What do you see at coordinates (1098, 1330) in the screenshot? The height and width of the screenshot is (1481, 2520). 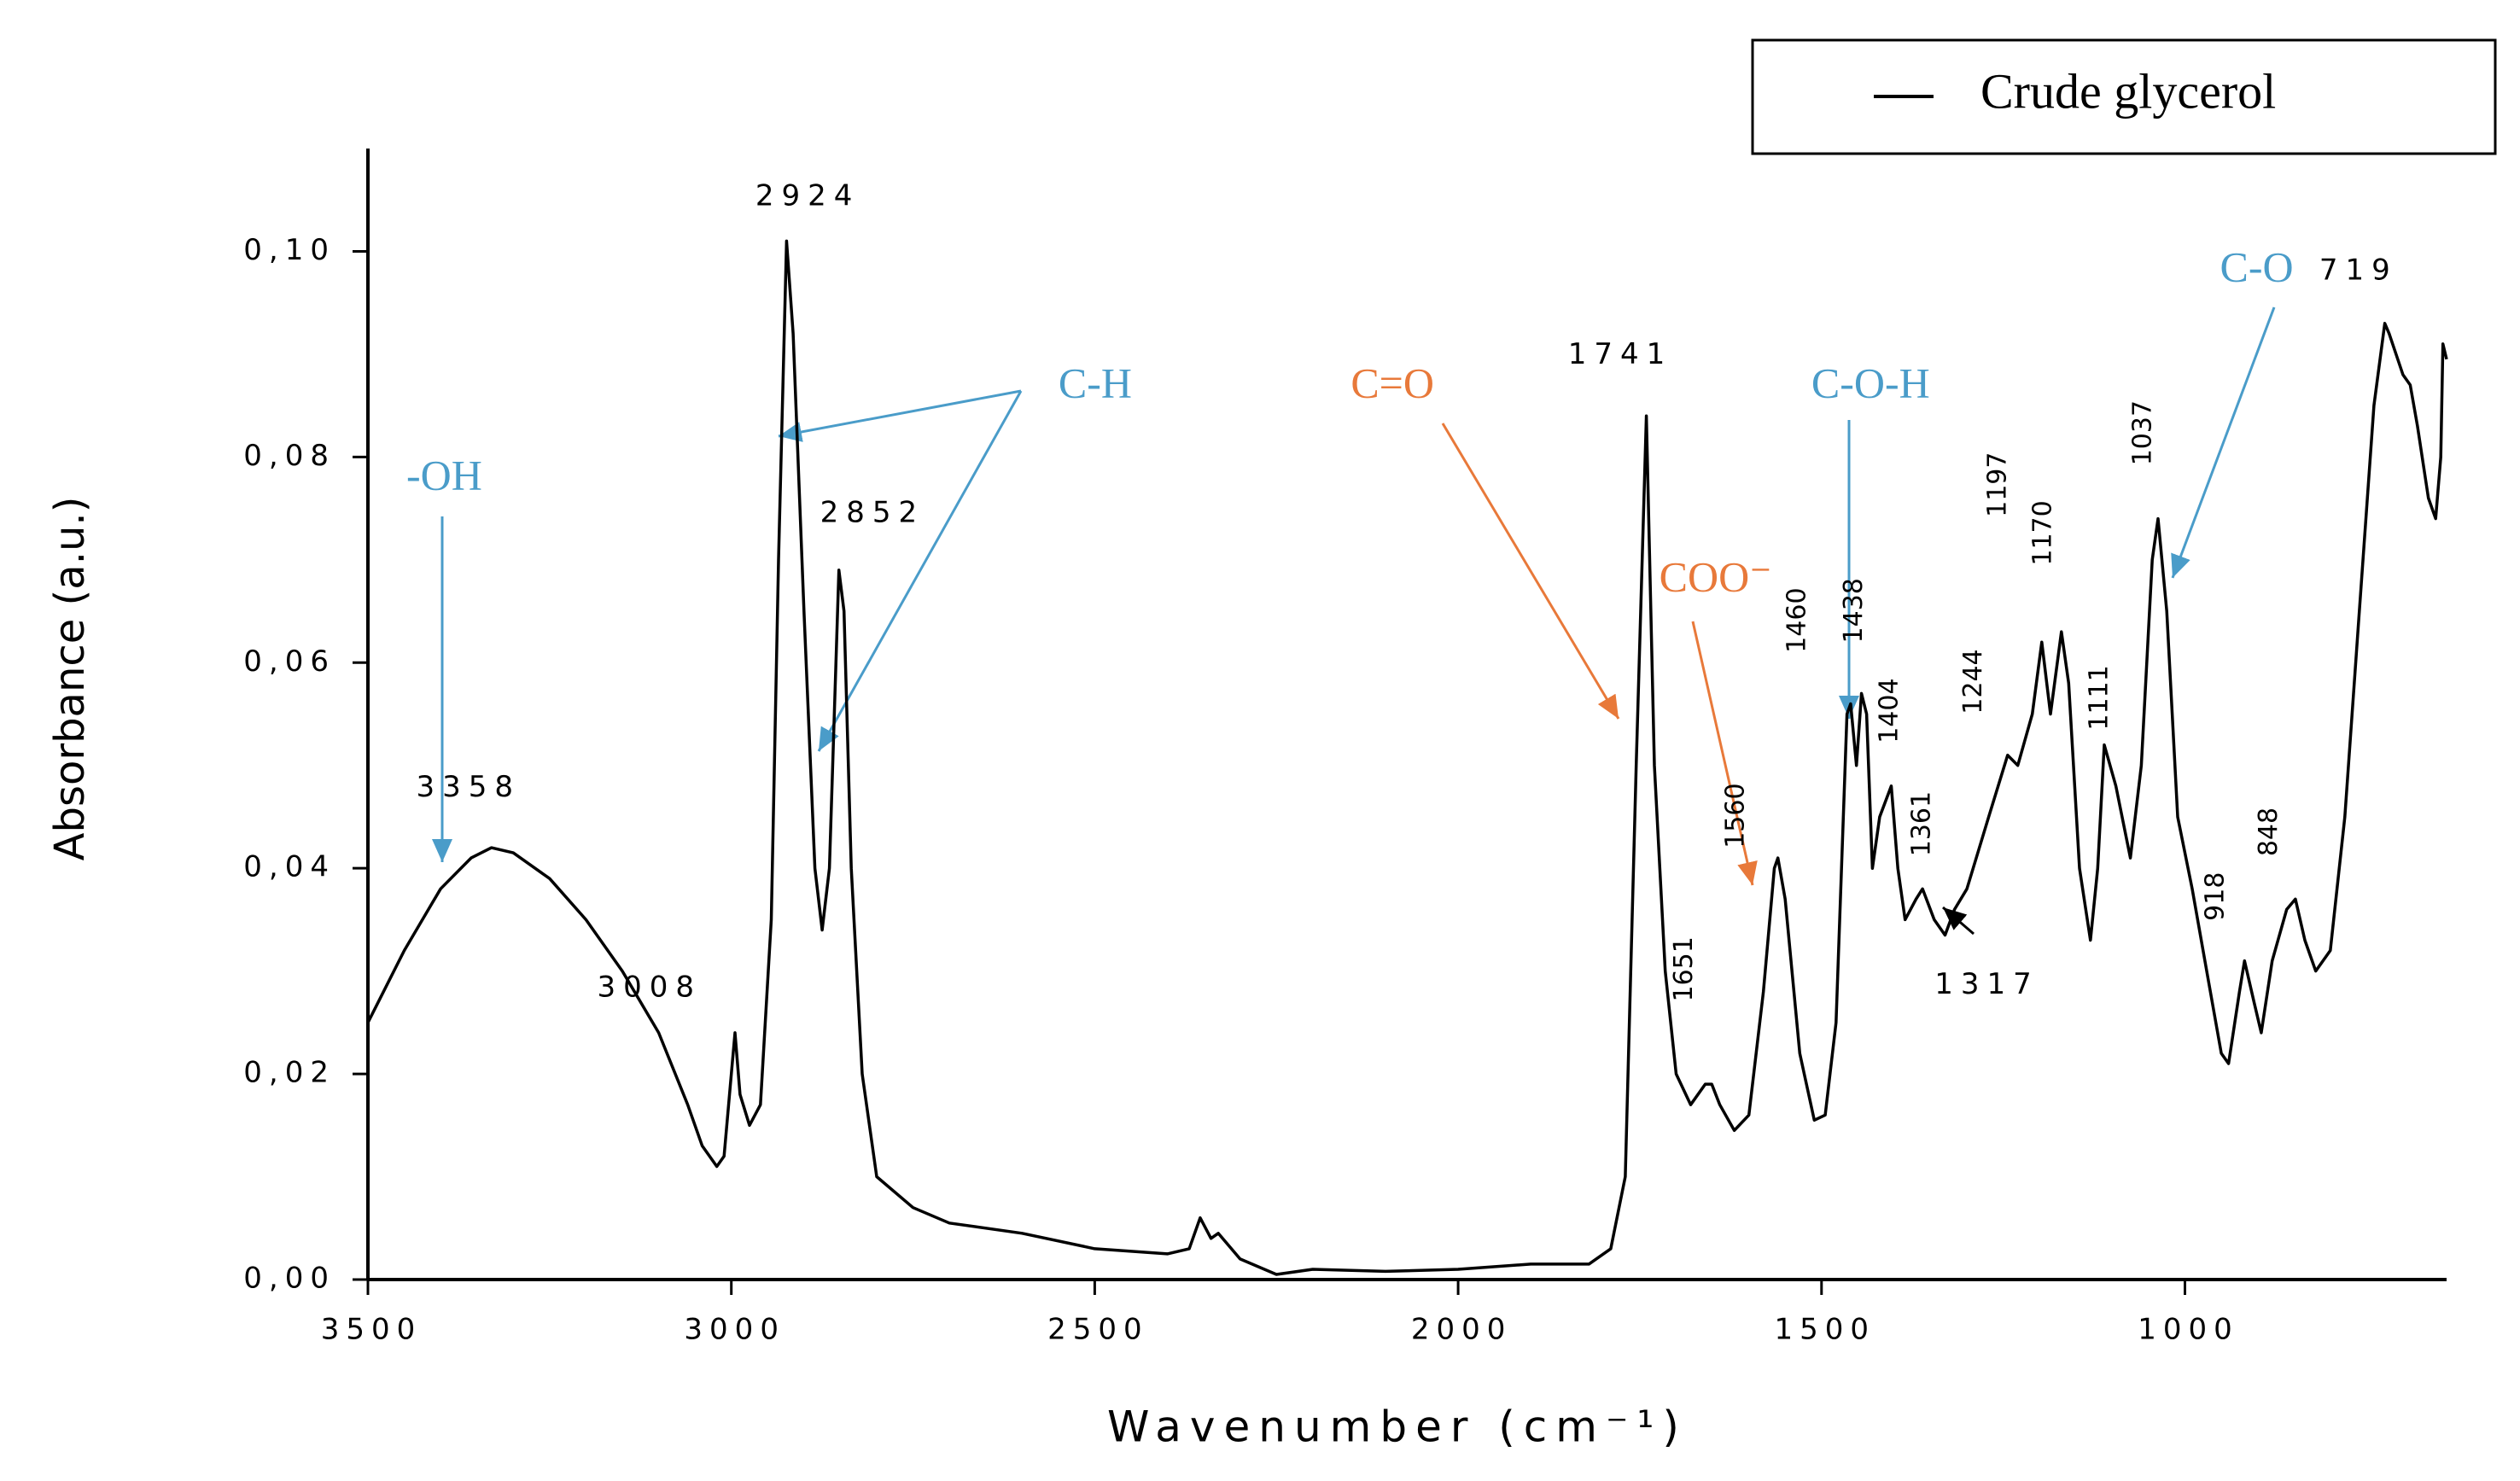 I see `x-tick-label: 2500` at bounding box center [1098, 1330].